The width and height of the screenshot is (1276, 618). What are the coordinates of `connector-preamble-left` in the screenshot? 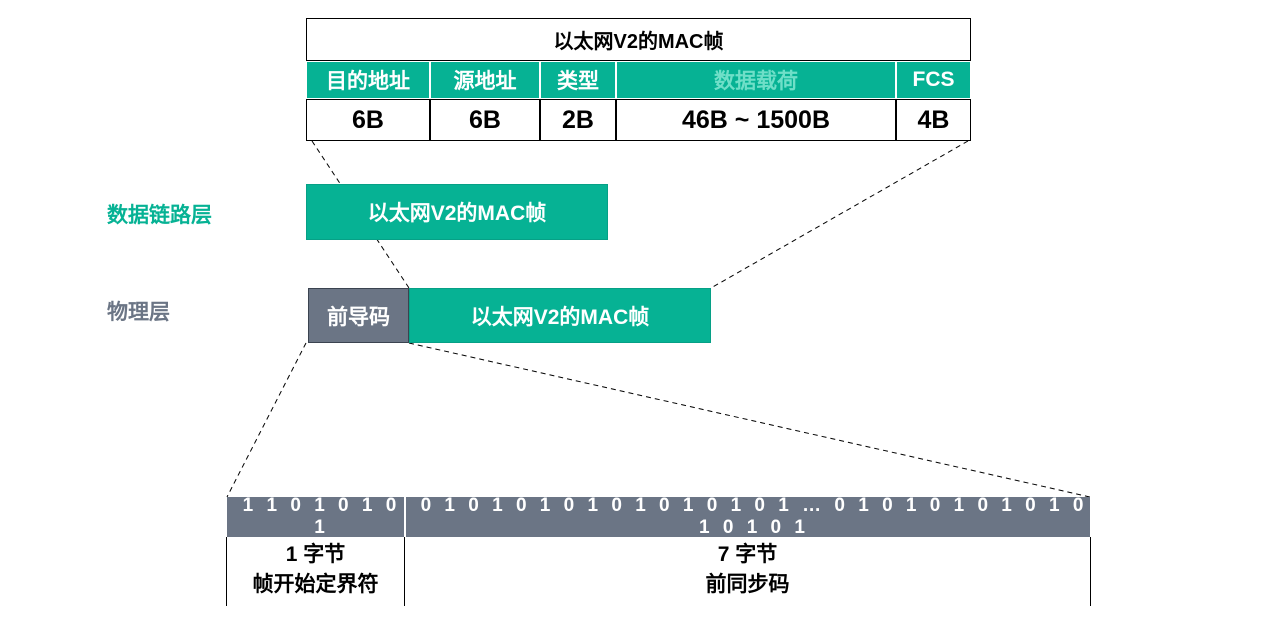 It's located at (266, 420).